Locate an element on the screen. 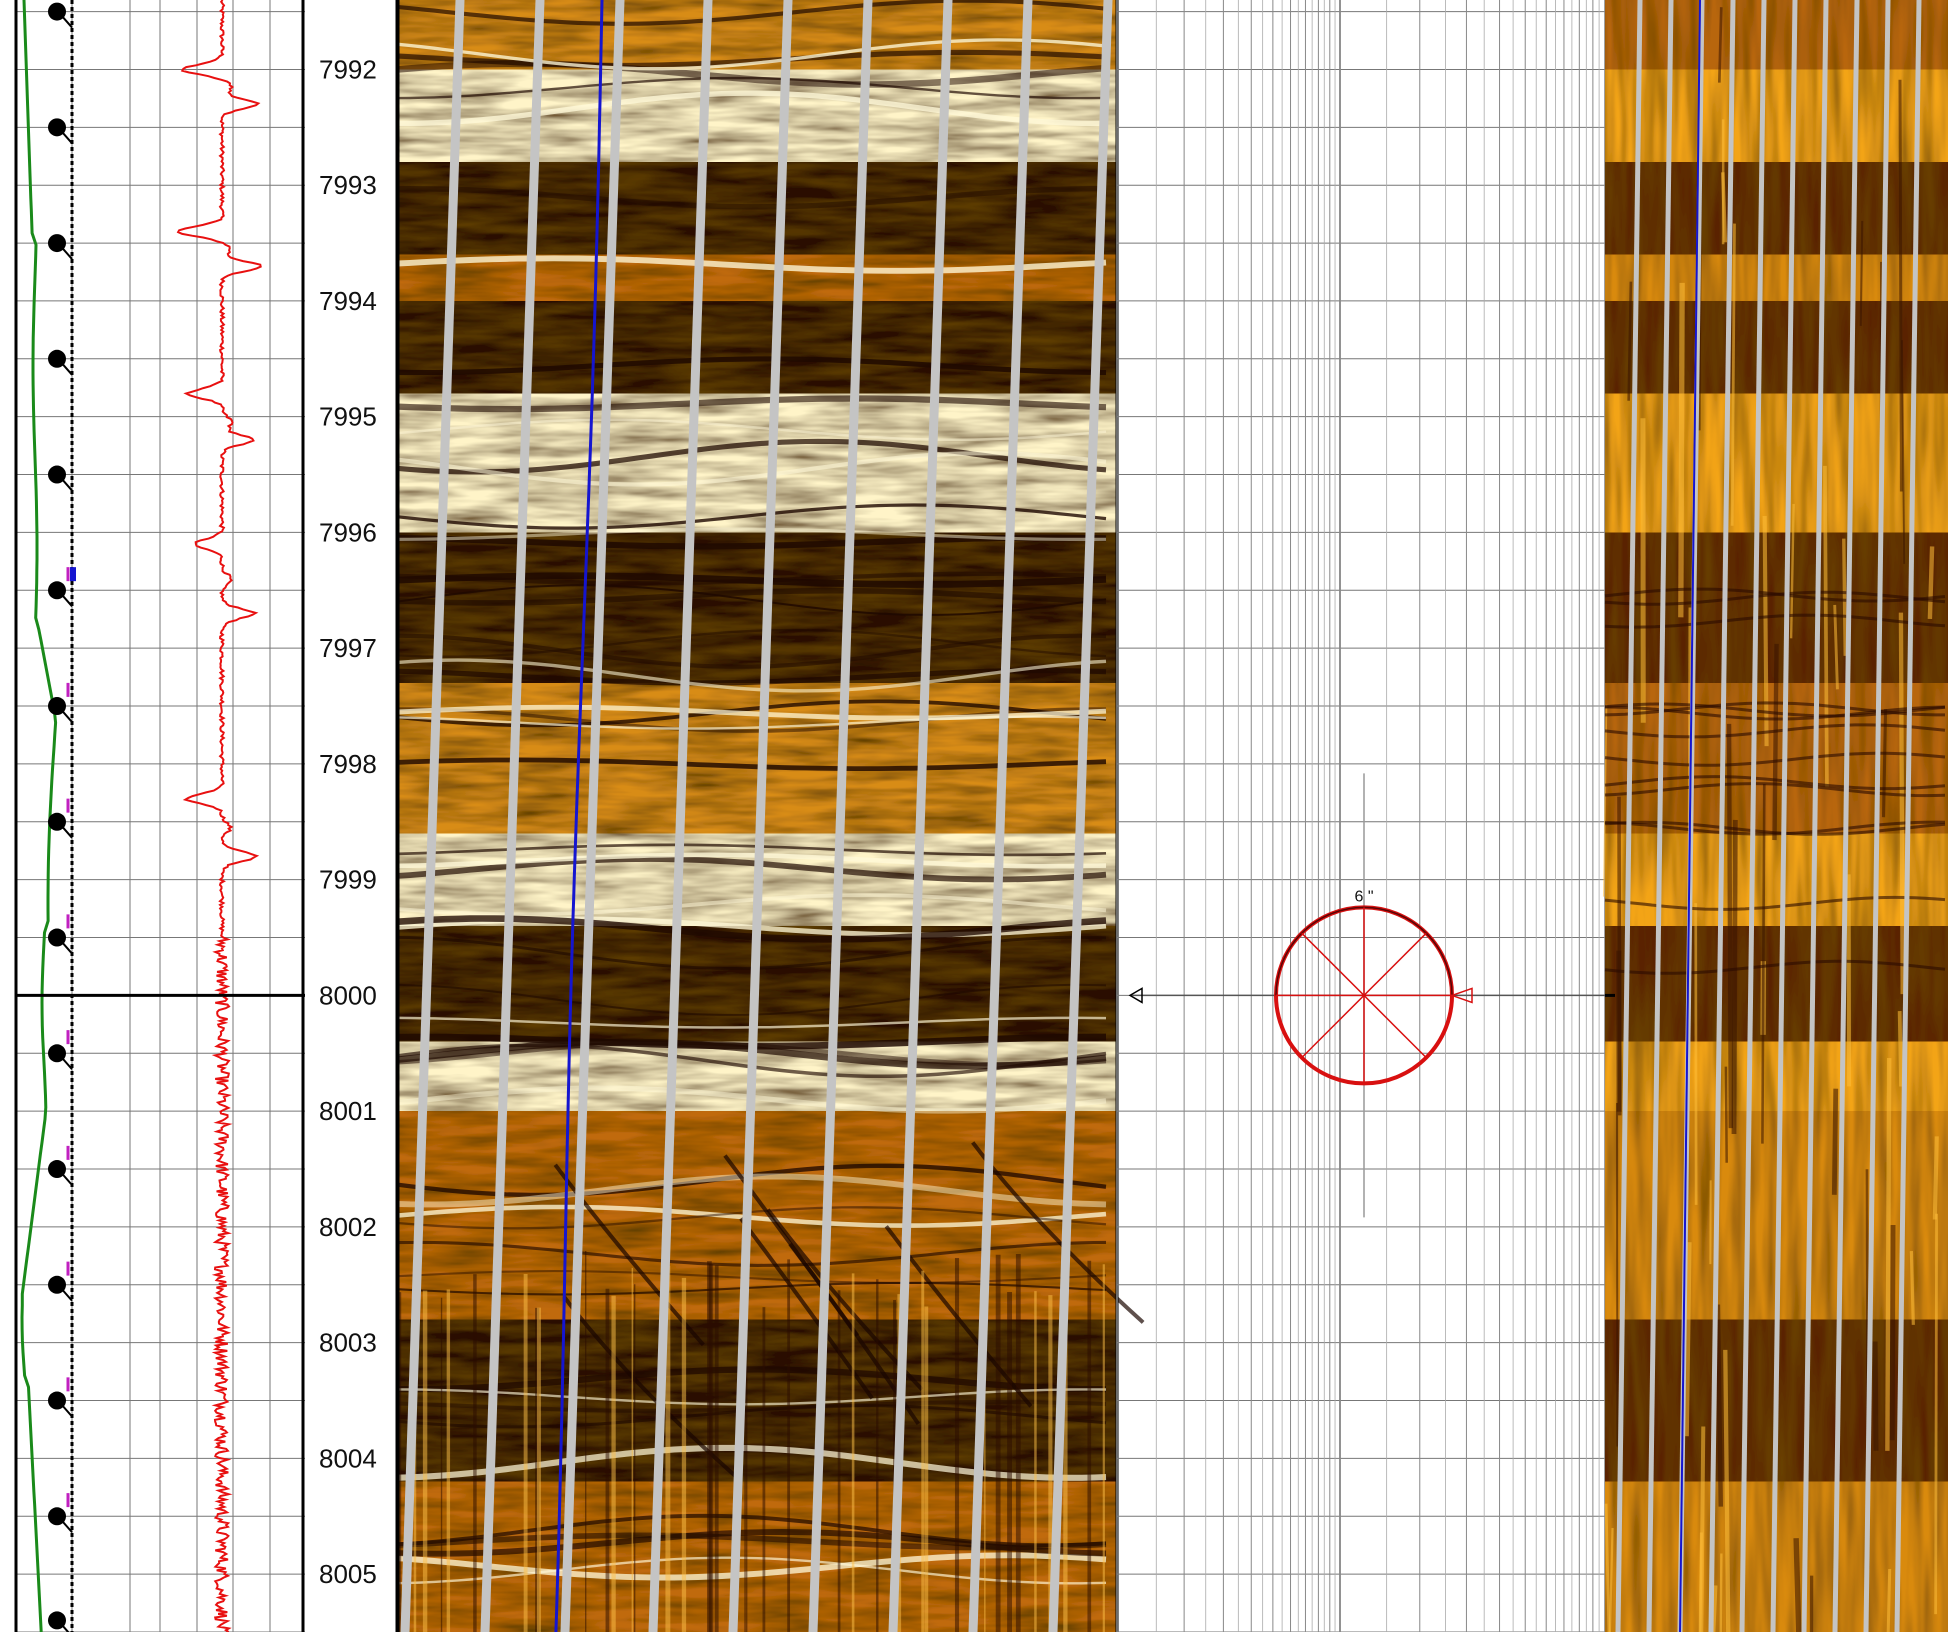 This screenshot has width=1948, height=1632. depth-tick-label: 7993 is located at coordinates (348, 185).